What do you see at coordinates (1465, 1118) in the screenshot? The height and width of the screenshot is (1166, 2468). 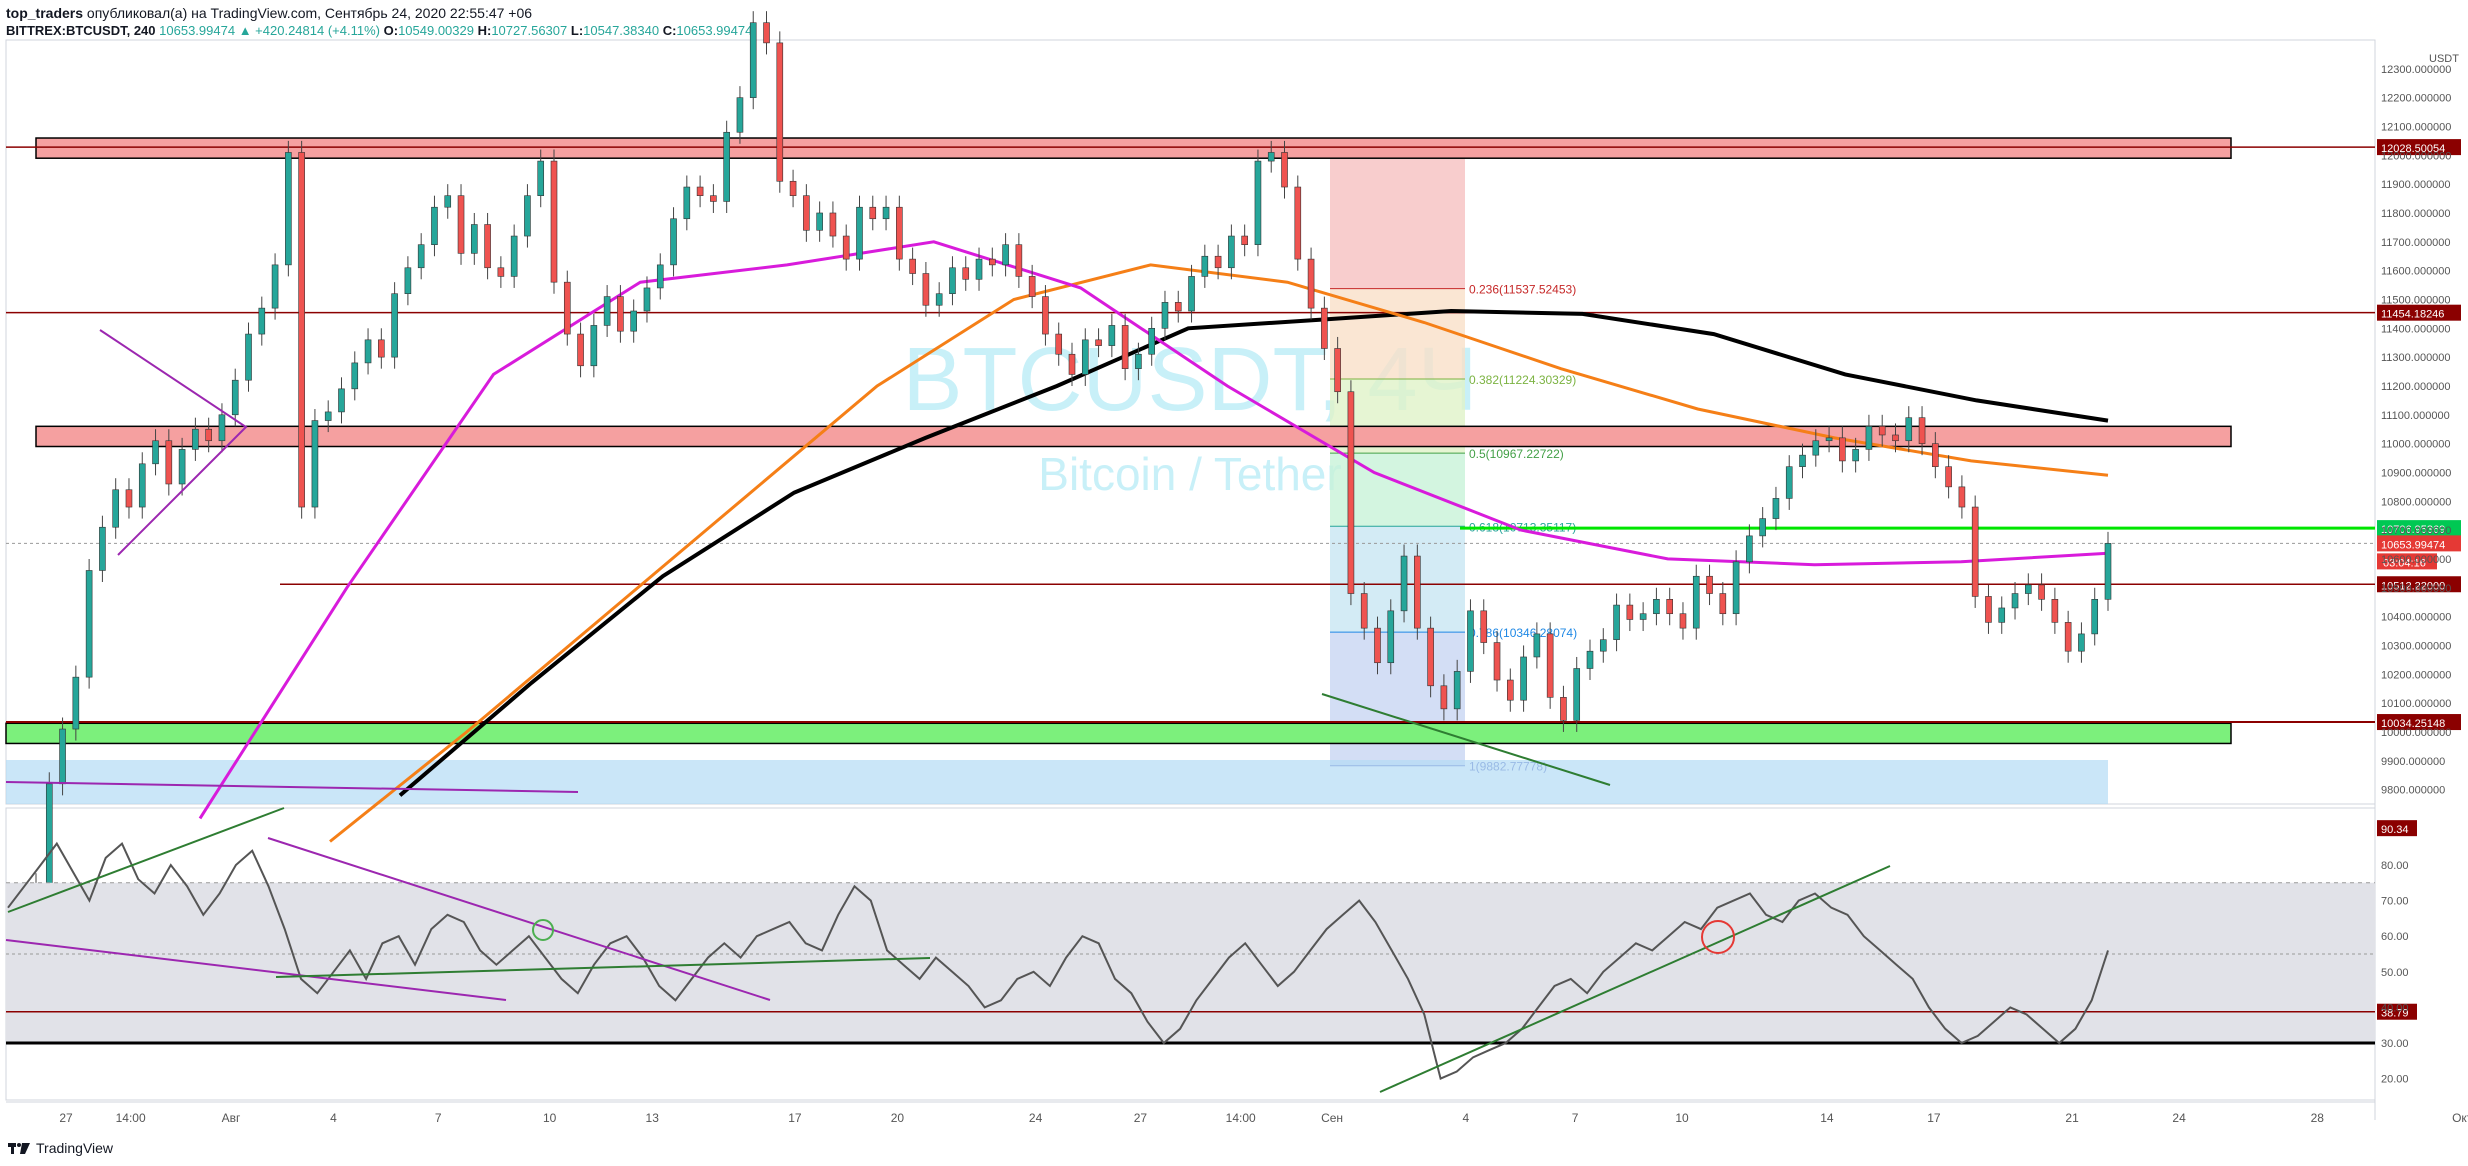 I see `time-tick-13: 4` at bounding box center [1465, 1118].